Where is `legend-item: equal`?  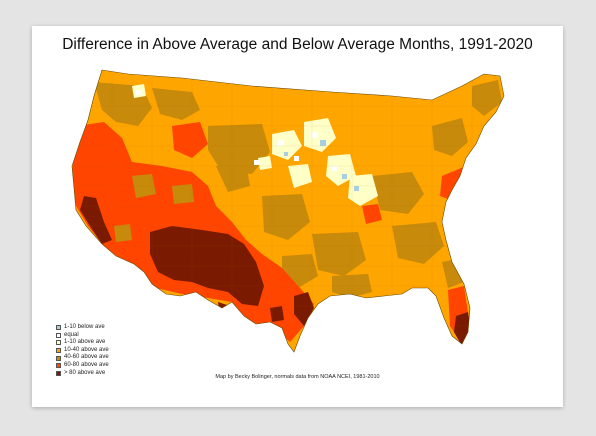 legend-item: equal is located at coordinates (82, 336).